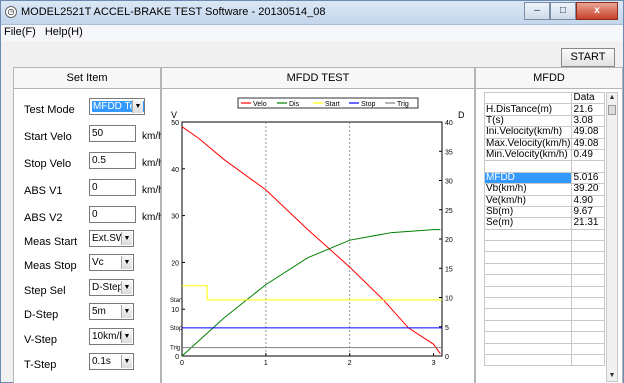 This screenshot has height=383, width=624. What do you see at coordinates (176, 301) in the screenshot?
I see `left-marker-label: Start` at bounding box center [176, 301].